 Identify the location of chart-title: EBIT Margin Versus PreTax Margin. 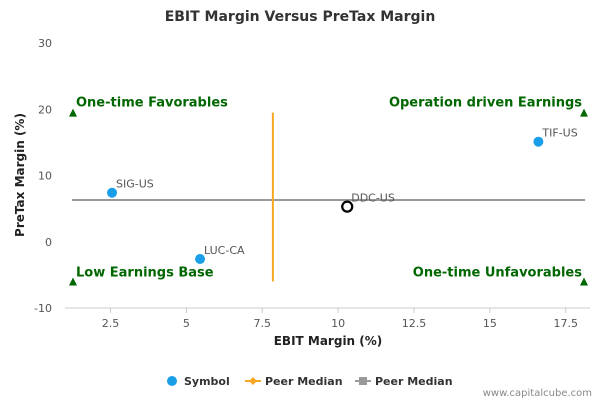
(300, 17).